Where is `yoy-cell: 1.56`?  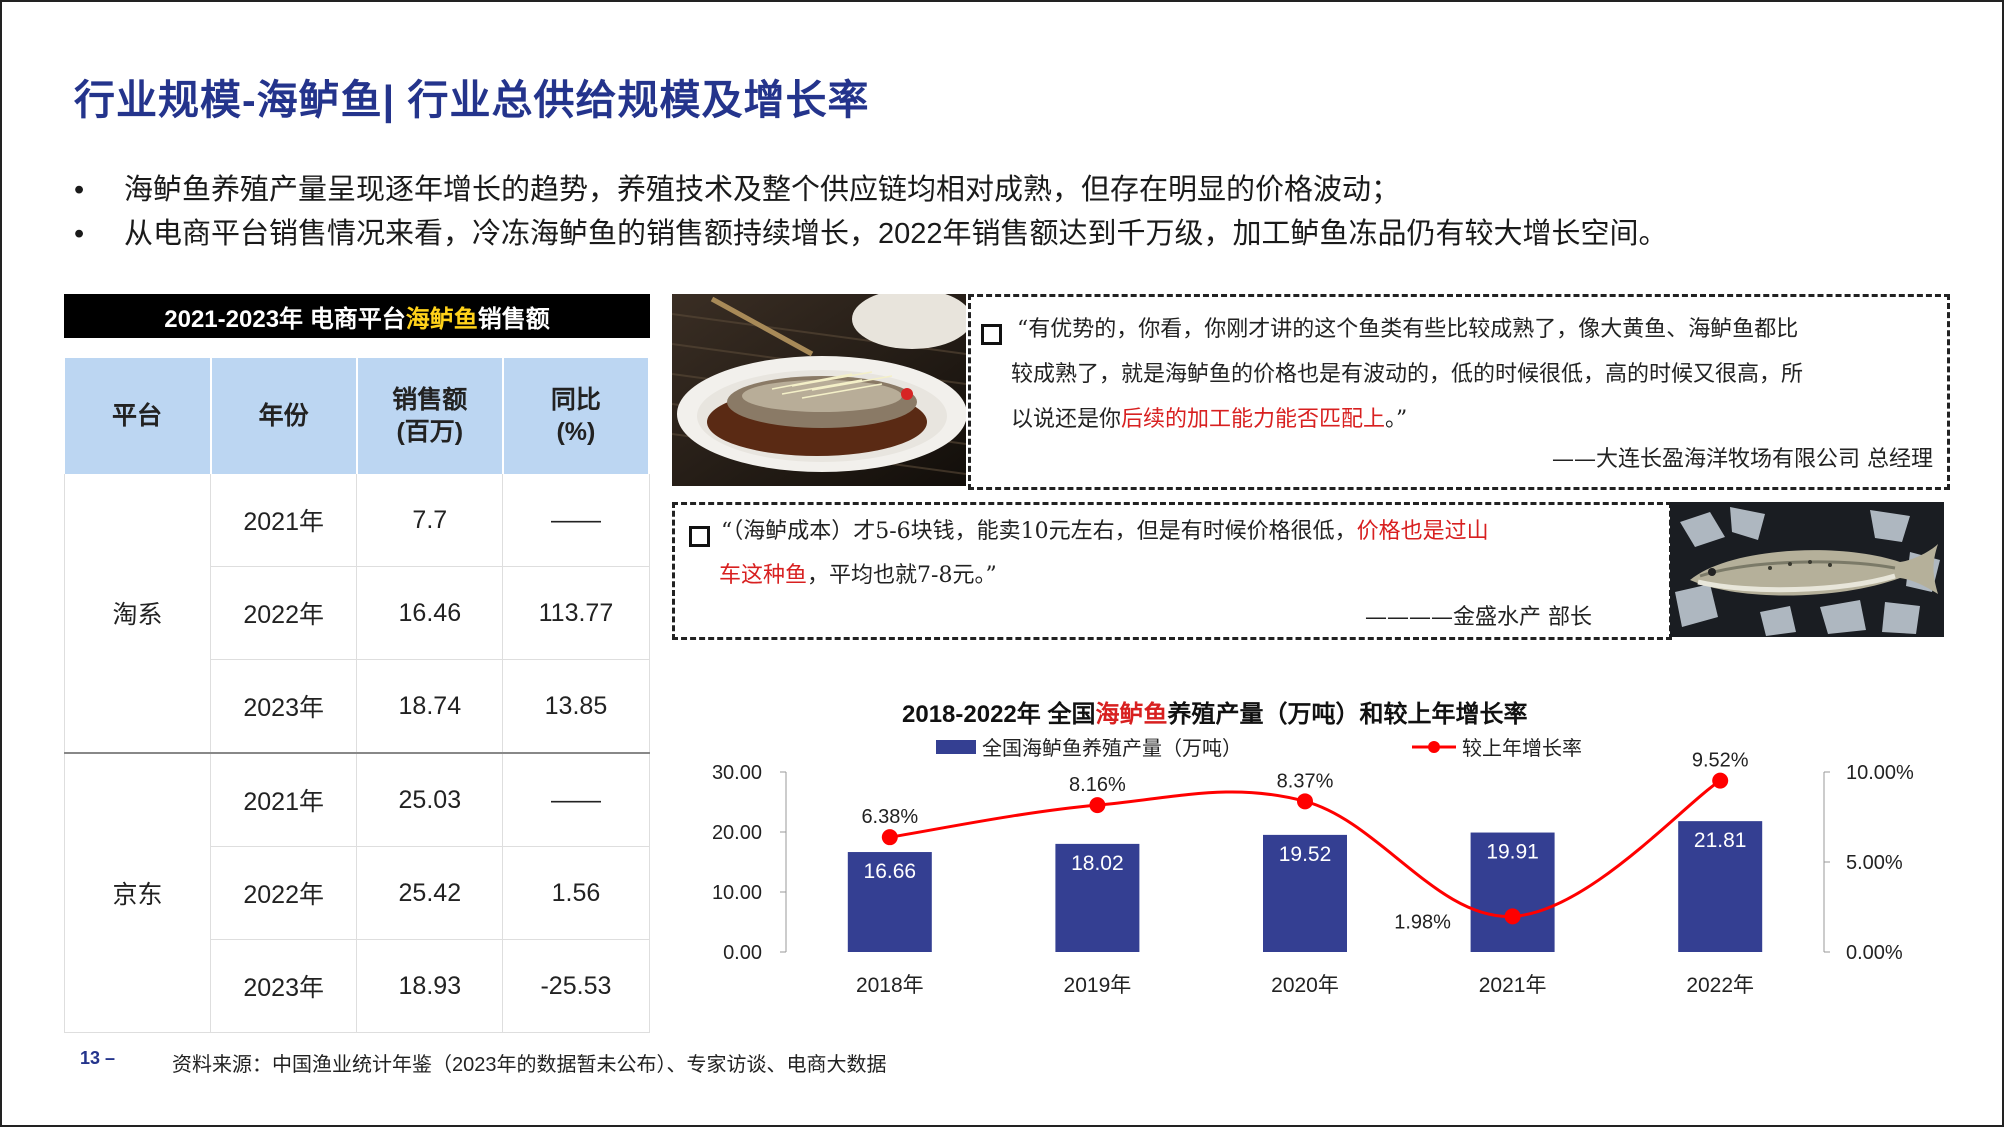
yoy-cell: 1.56 is located at coordinates (576, 893).